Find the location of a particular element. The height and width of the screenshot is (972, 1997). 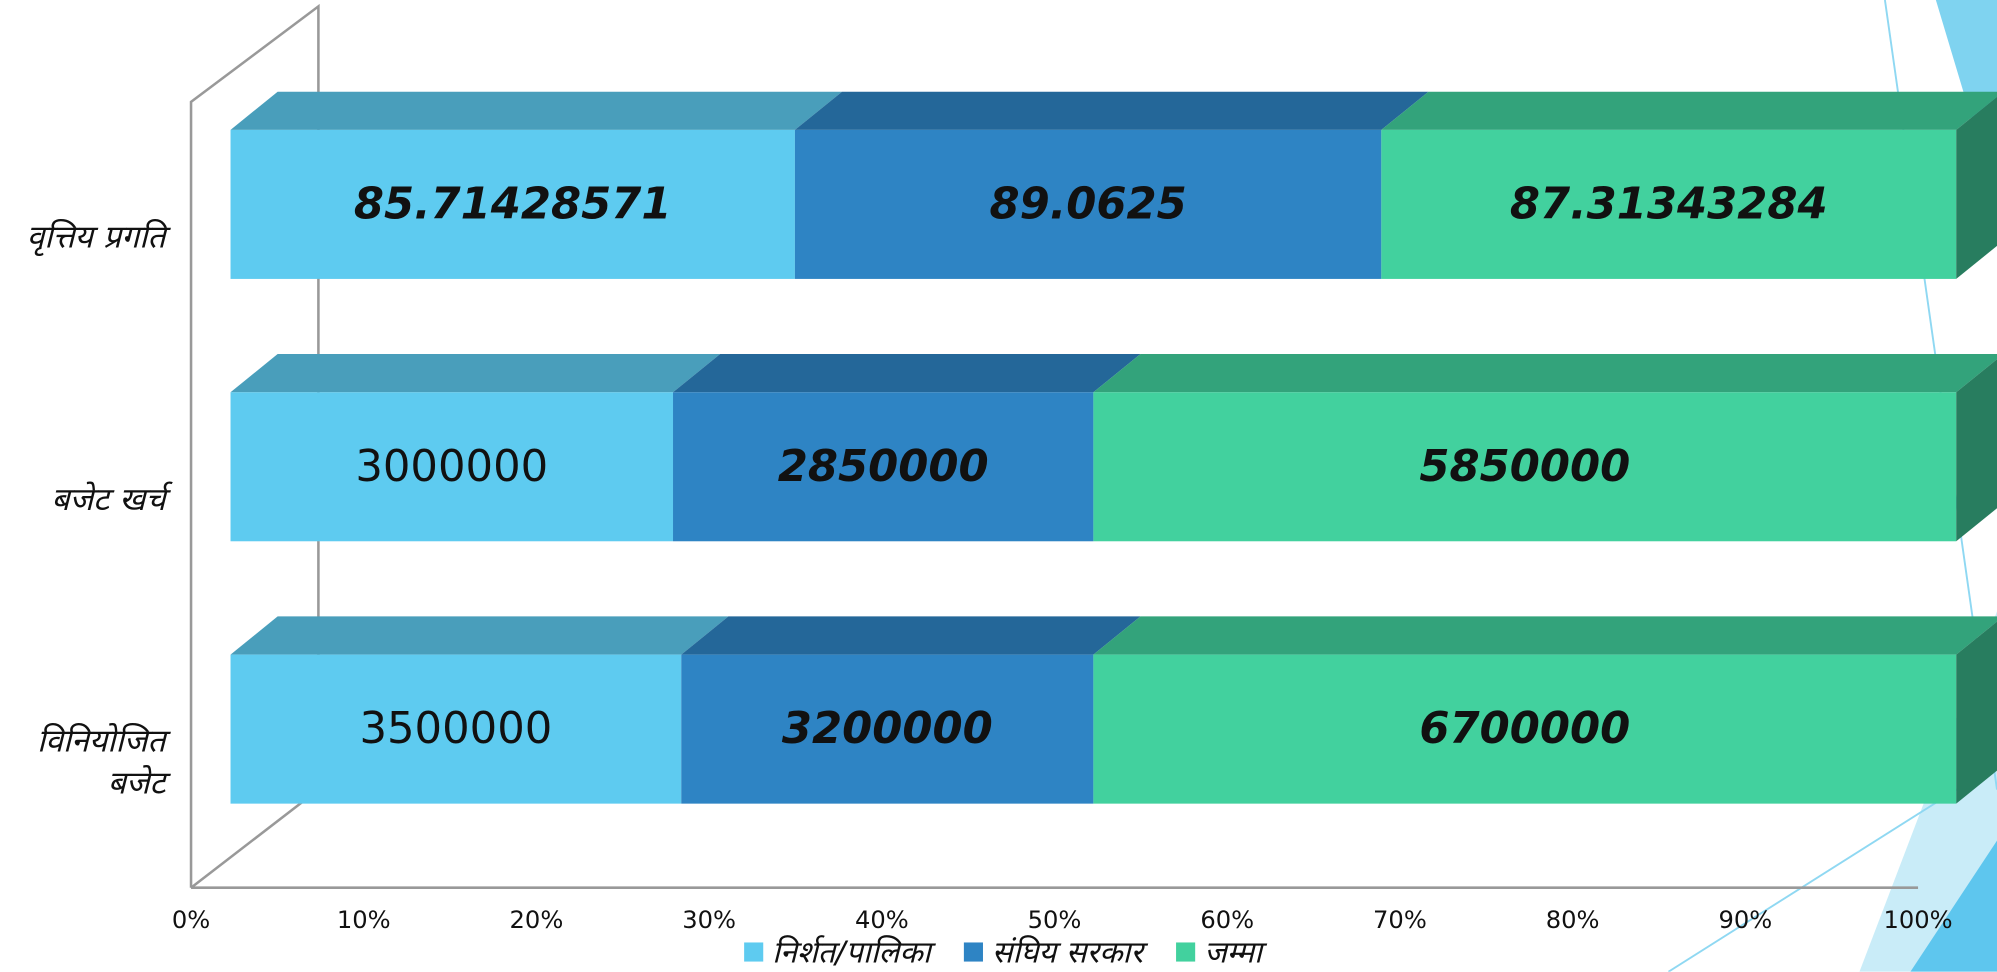

legend: निर्शत/पालिका संघिय सरकार जम्मा is located at coordinates (1006, 952).